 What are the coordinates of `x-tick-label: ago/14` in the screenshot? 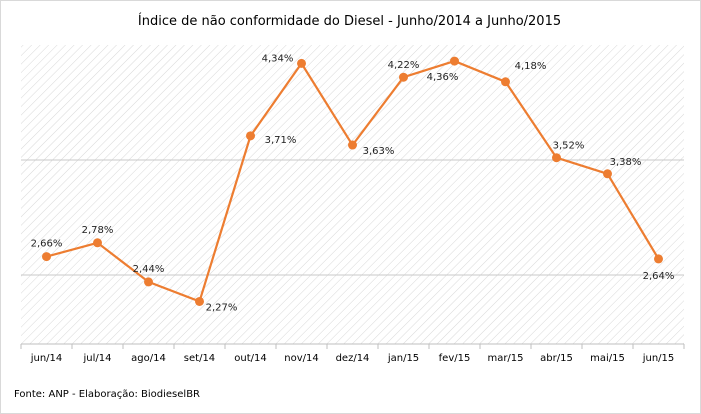 It's located at (148, 358).